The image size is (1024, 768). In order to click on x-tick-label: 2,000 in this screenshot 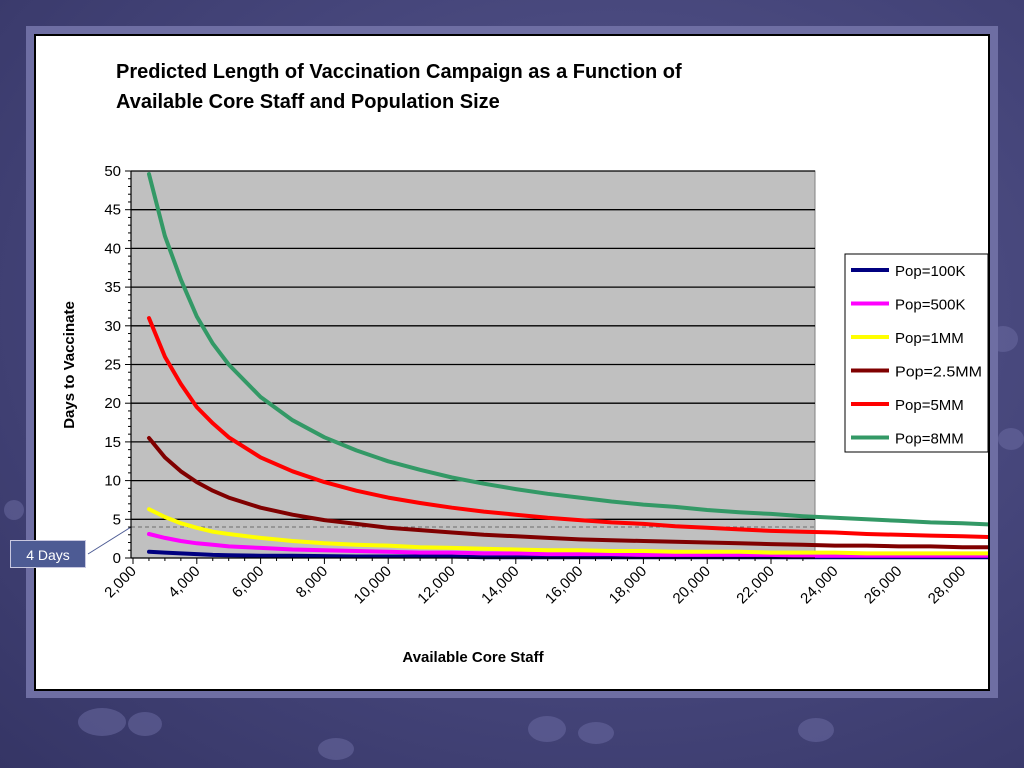, I will do `click(120, 582)`.